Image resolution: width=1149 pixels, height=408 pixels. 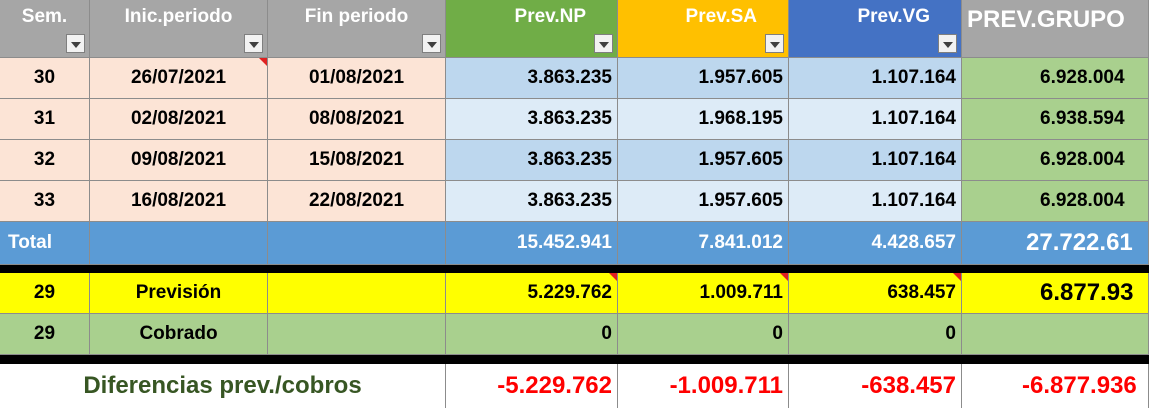 I want to click on prevision-prev-sa: 1.009.711, so click(x=703, y=293).